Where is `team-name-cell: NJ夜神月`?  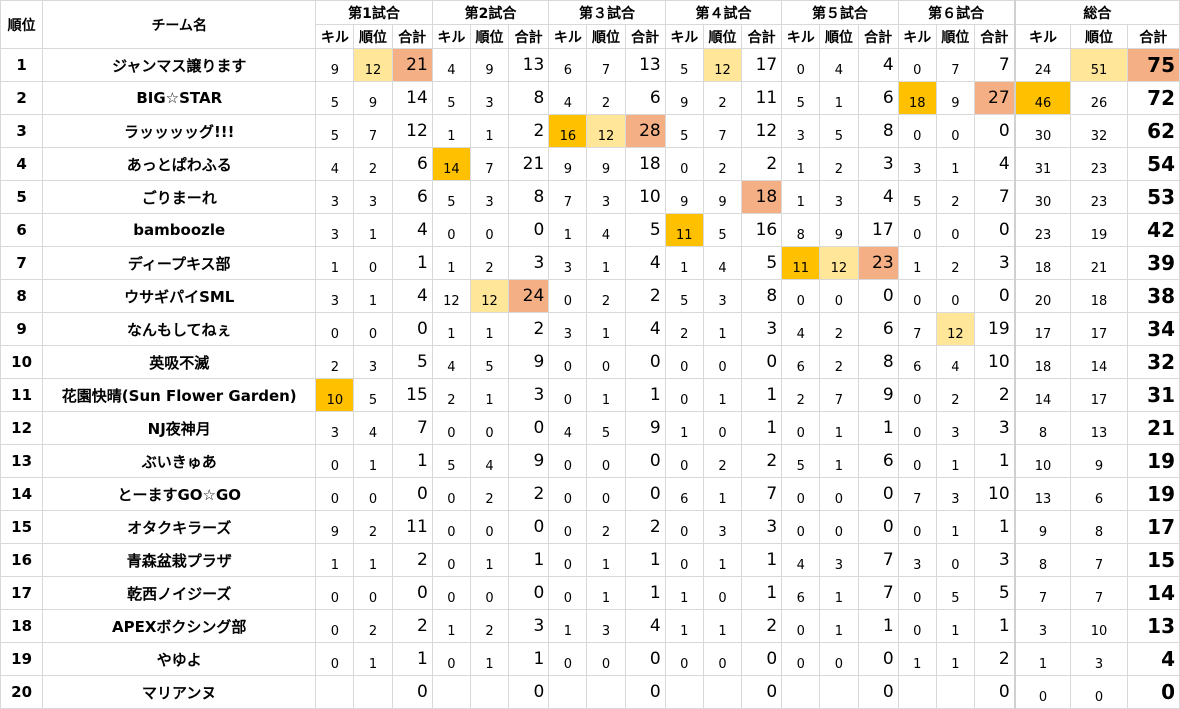 team-name-cell: NJ夜神月 is located at coordinates (179, 428).